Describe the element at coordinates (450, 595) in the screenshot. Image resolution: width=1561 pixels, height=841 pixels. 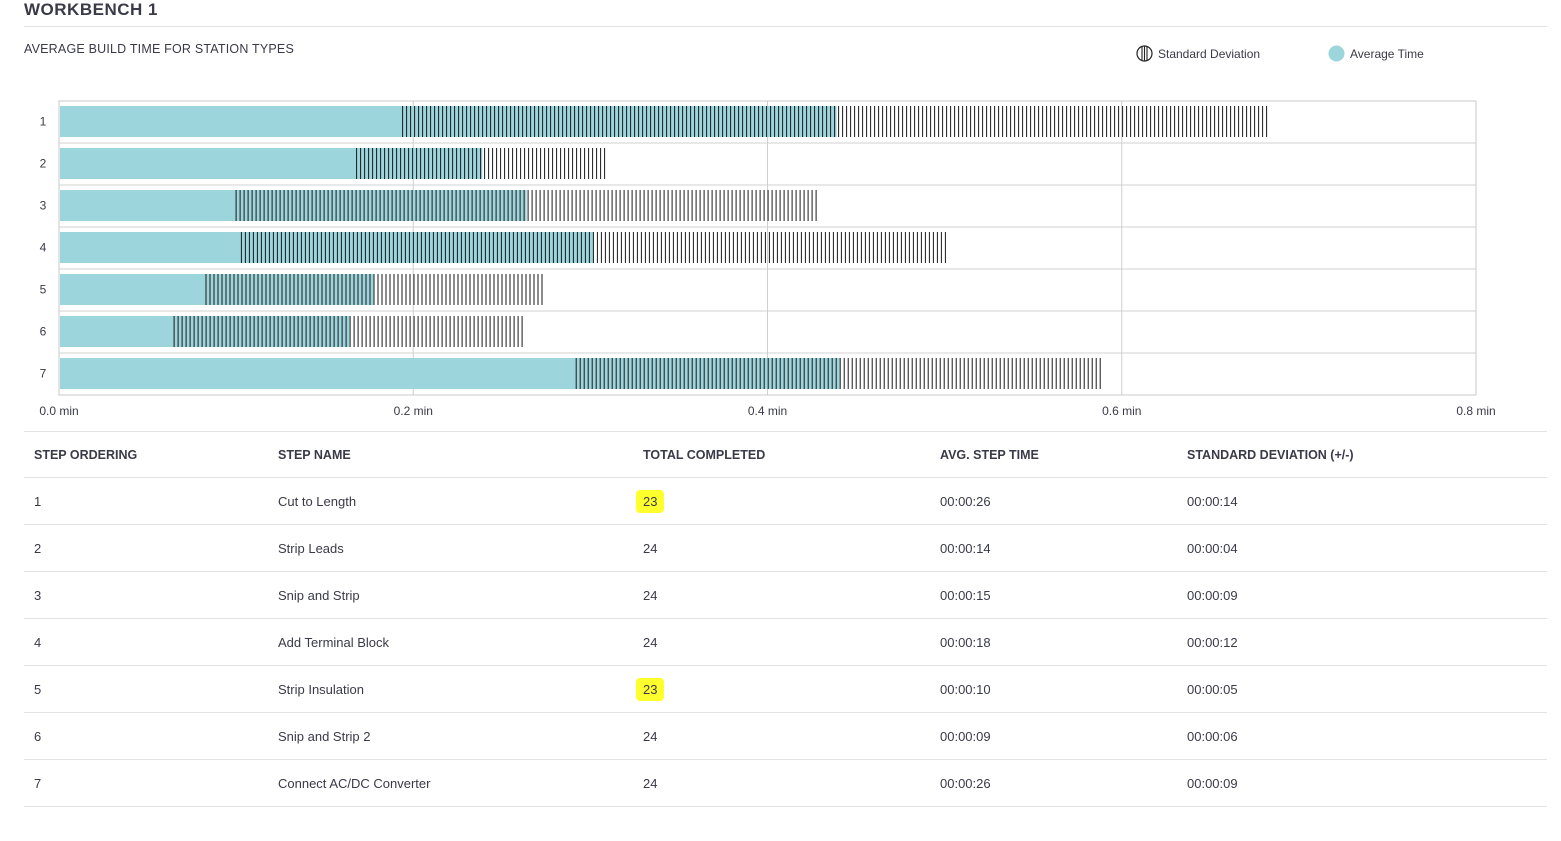
I see `cell-step-name: Snip and Strip` at that location.